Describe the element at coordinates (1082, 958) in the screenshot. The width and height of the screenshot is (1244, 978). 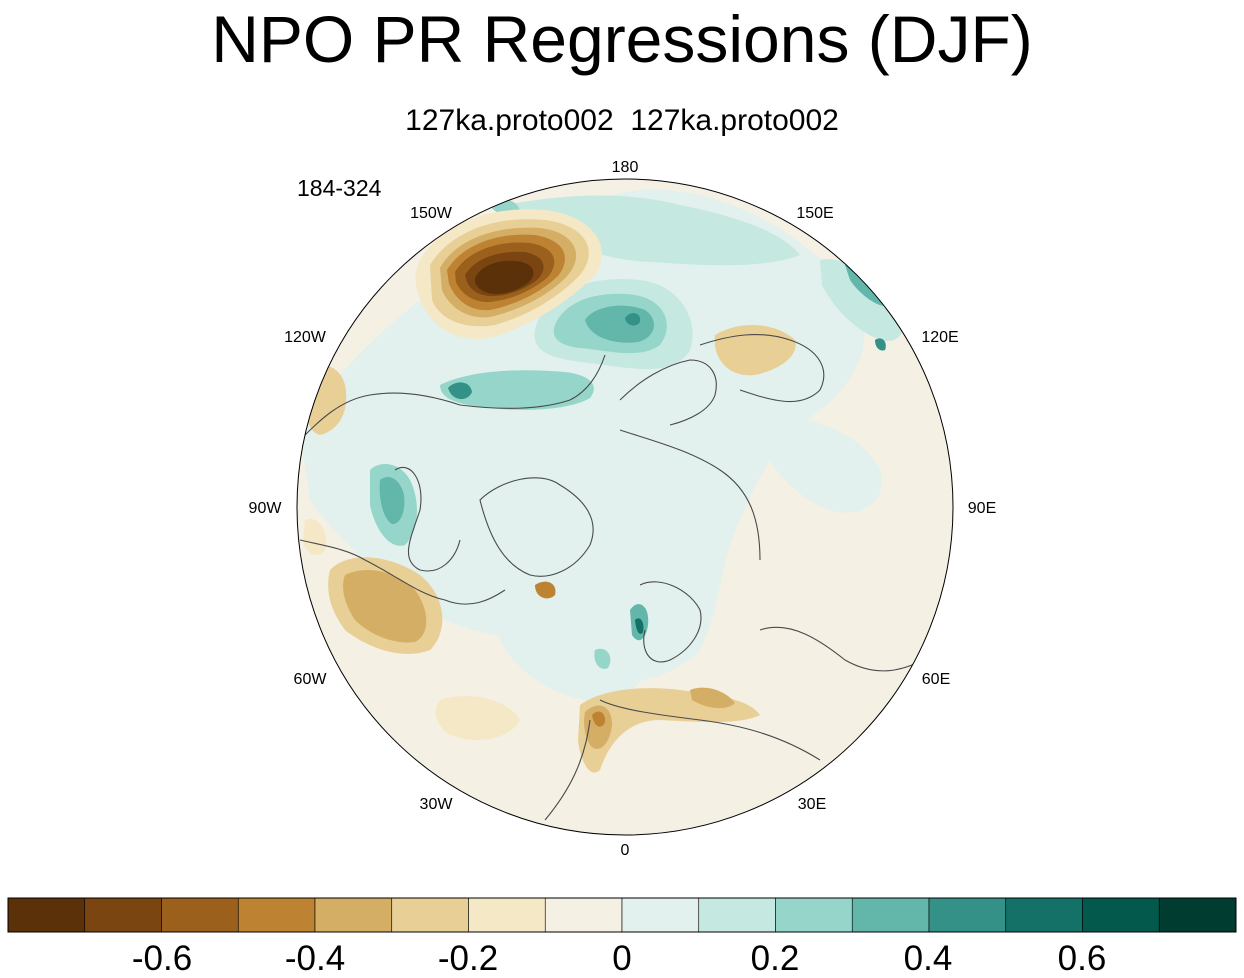
I see `colorbar-label-0-6: 0.6` at that location.